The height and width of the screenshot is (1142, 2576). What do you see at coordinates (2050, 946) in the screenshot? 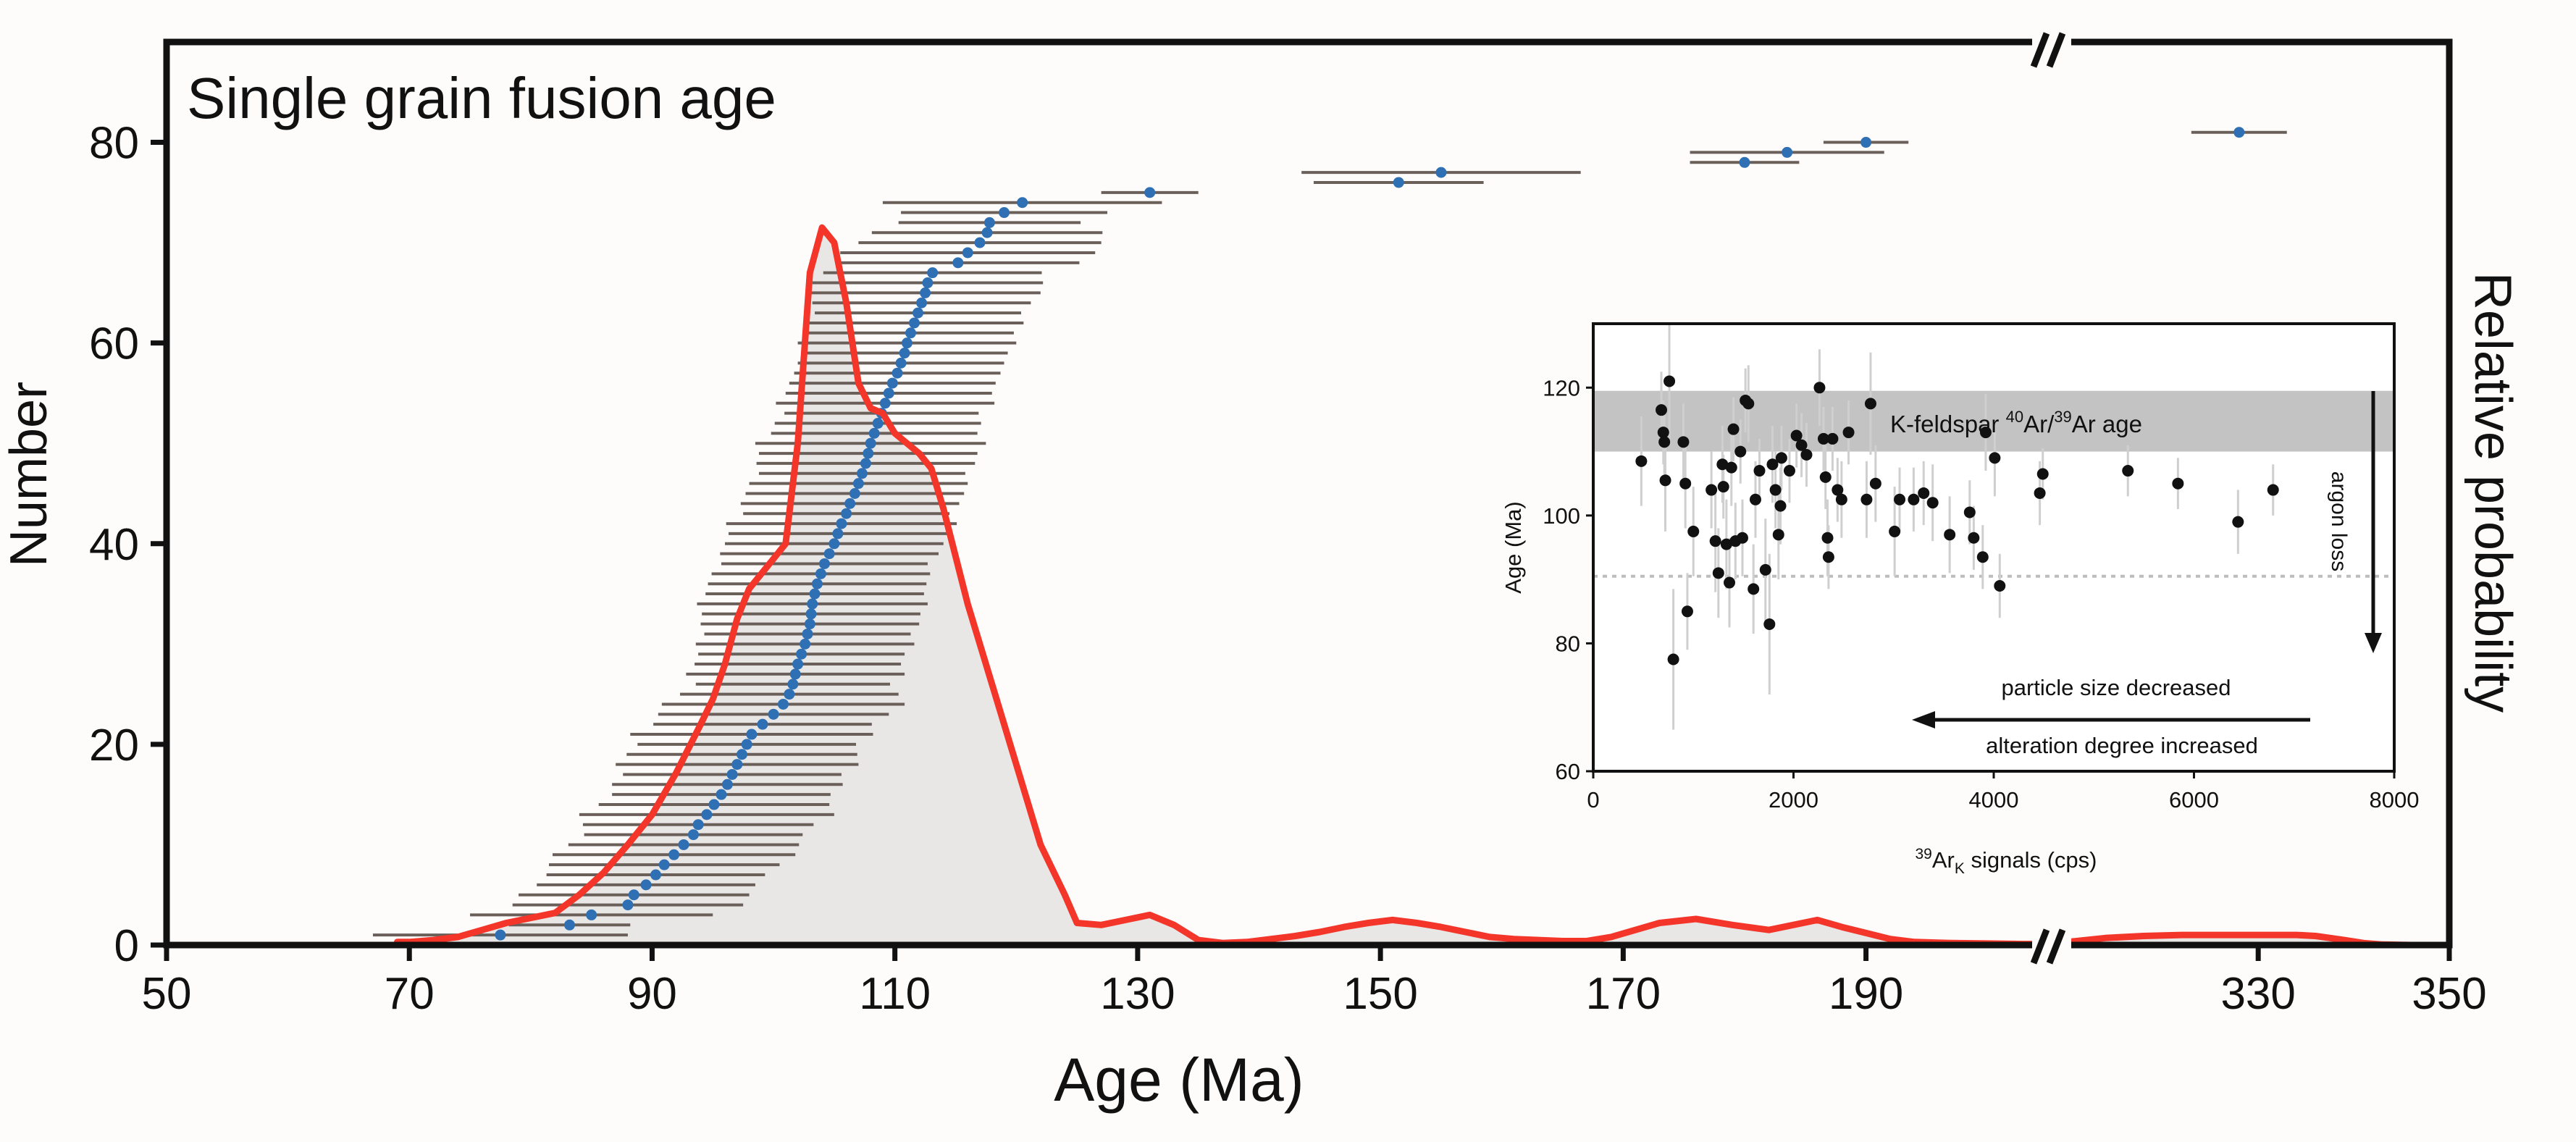
I see `axis-break-bottom` at bounding box center [2050, 946].